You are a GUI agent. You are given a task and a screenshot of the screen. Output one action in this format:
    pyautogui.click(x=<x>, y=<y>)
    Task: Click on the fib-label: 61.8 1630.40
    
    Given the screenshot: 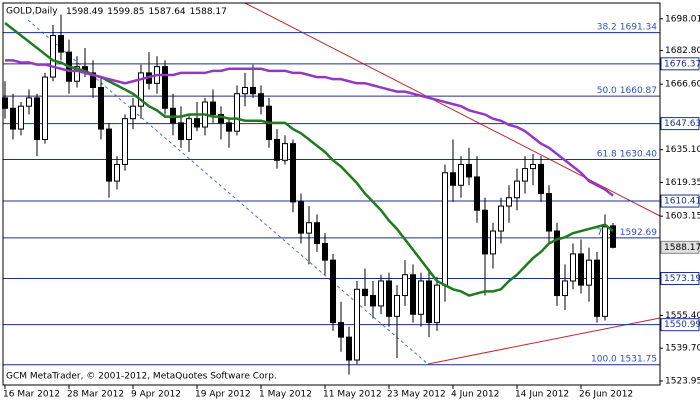 What is the action you would take?
    pyautogui.click(x=627, y=154)
    